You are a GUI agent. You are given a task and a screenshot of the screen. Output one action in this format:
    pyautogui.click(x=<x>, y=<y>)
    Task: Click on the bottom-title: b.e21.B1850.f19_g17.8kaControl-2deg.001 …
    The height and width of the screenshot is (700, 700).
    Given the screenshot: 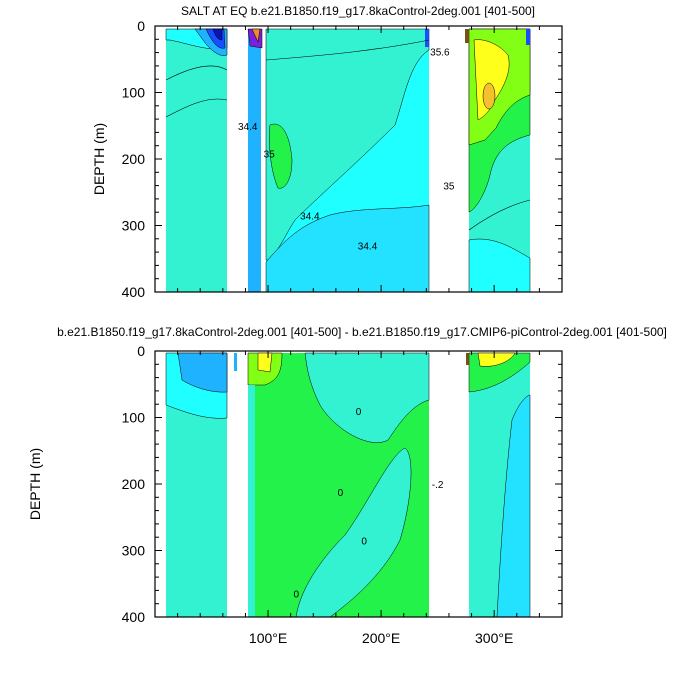 What is the action you would take?
    pyautogui.click(x=362, y=332)
    